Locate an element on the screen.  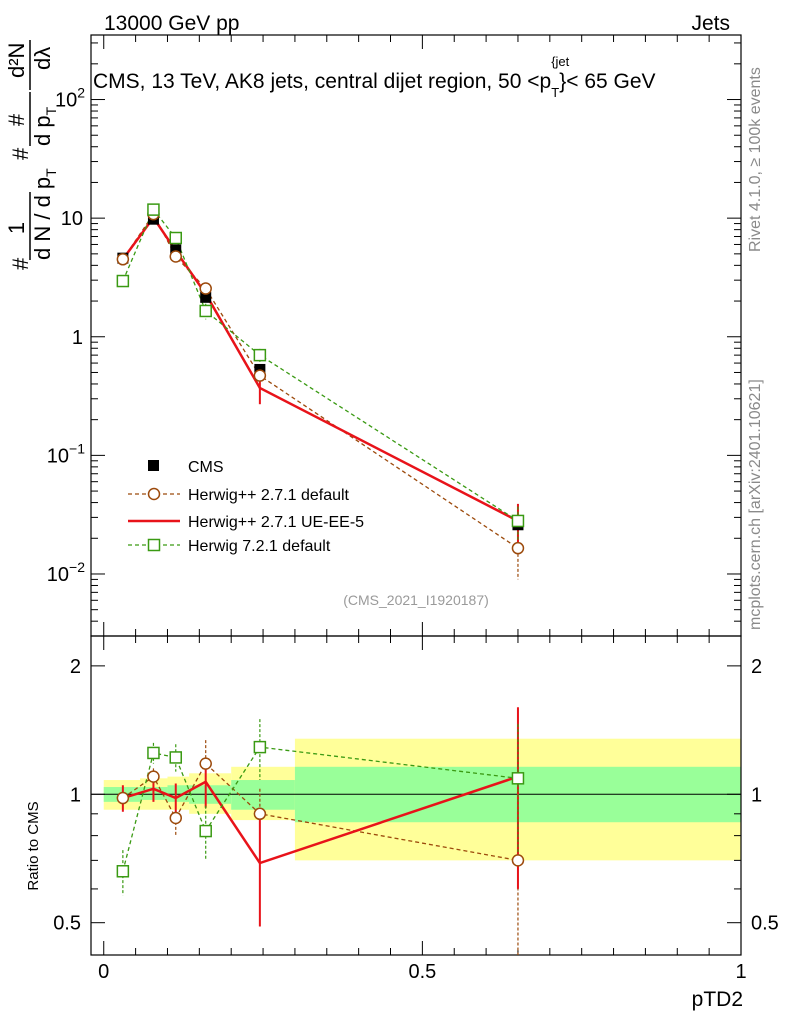
main-ytick-label-1: 10⁻¹ is located at coordinates (66, 453).